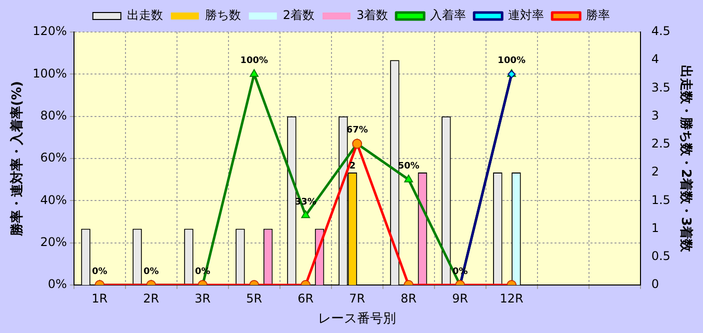 The height and width of the screenshot is (333, 703). I want to click on y-tick-label: 20%, so click(53, 241).